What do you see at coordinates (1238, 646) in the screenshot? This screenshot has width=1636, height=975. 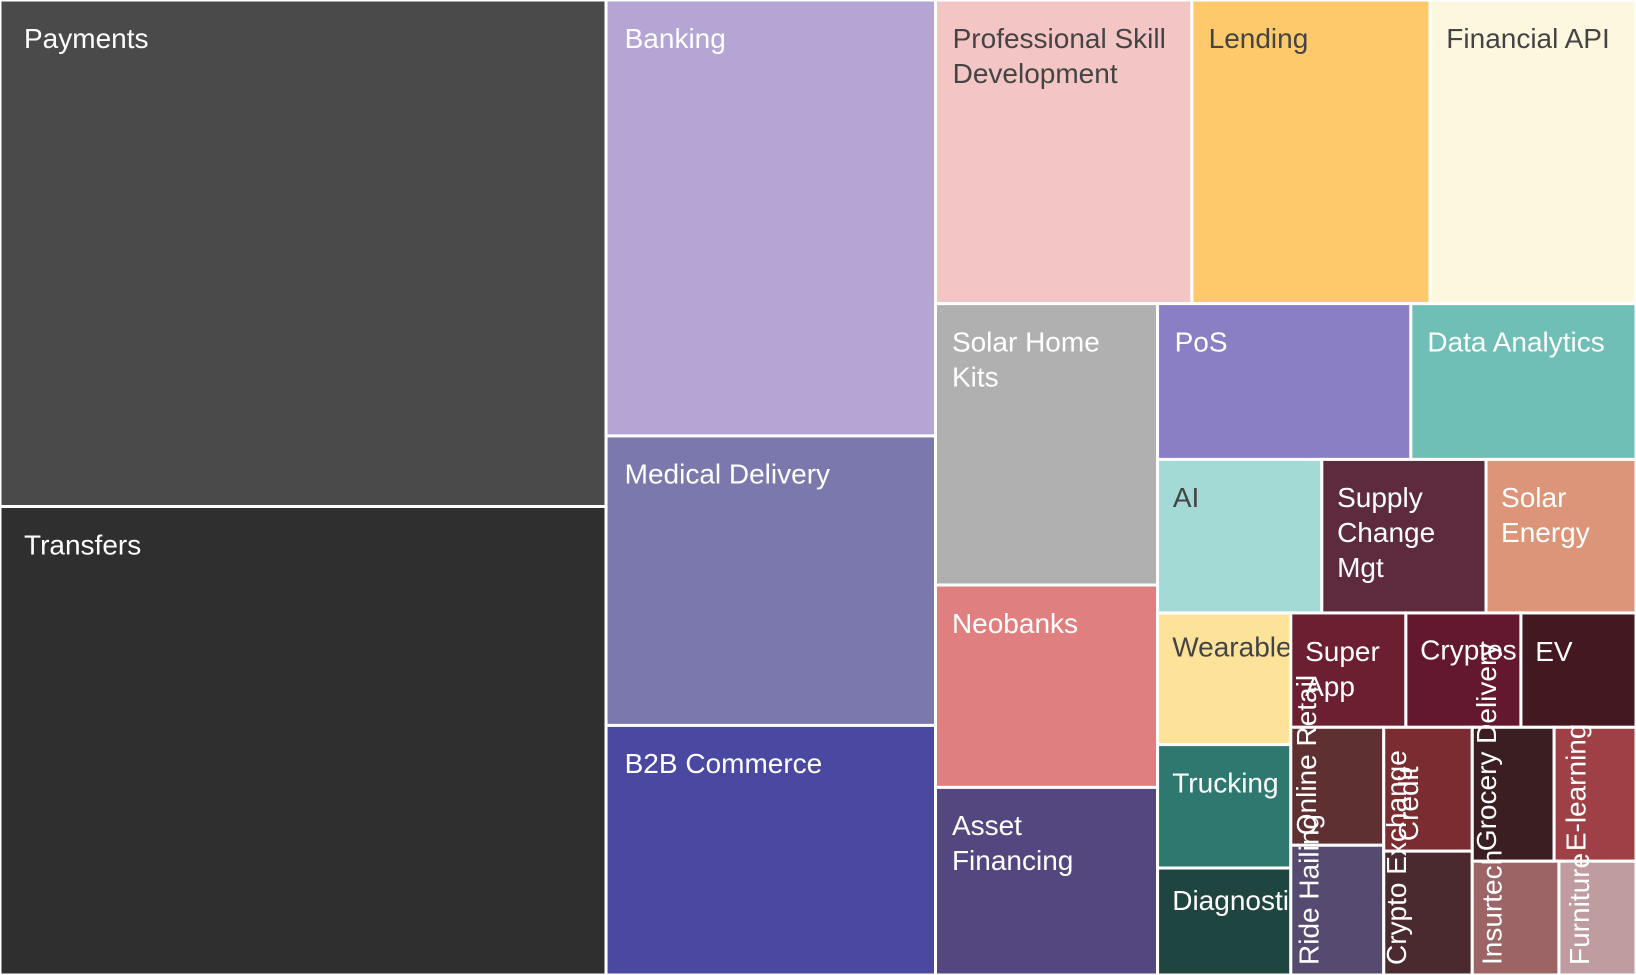 I see `tile-label: Wearables` at bounding box center [1238, 646].